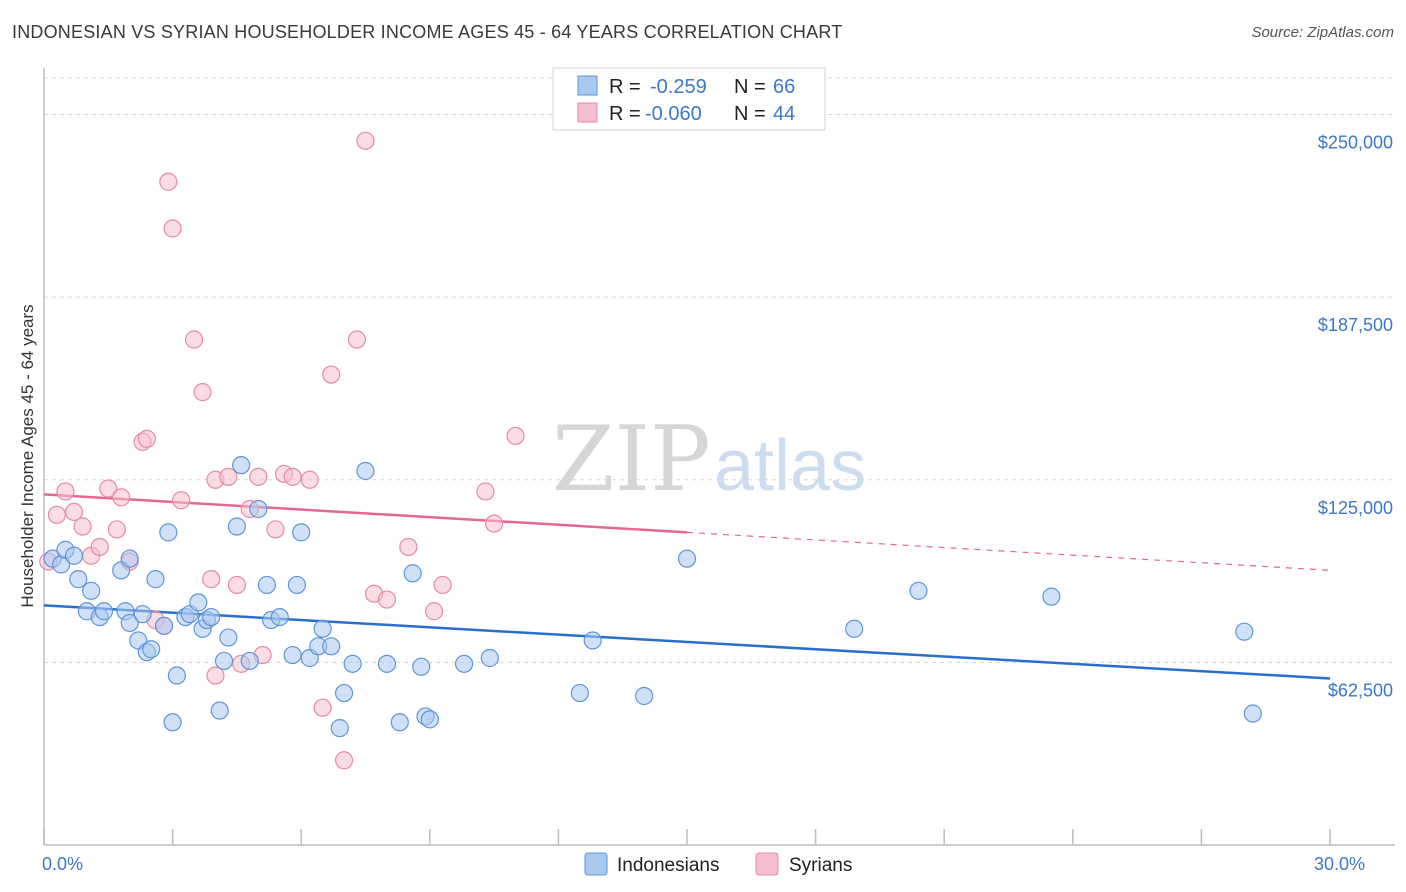  I want to click on y-tick-label: $62,500, so click(1360, 690).